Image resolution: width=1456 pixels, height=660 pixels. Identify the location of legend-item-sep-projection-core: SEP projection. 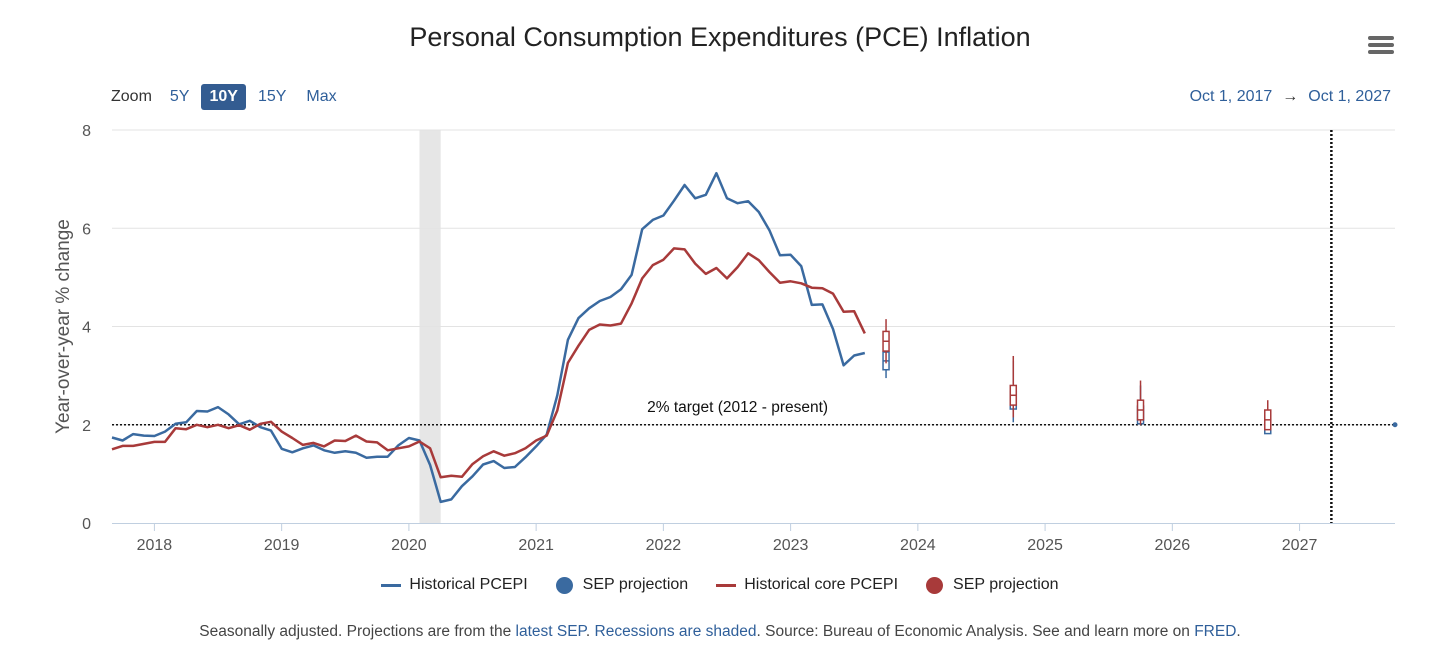
(992, 585).